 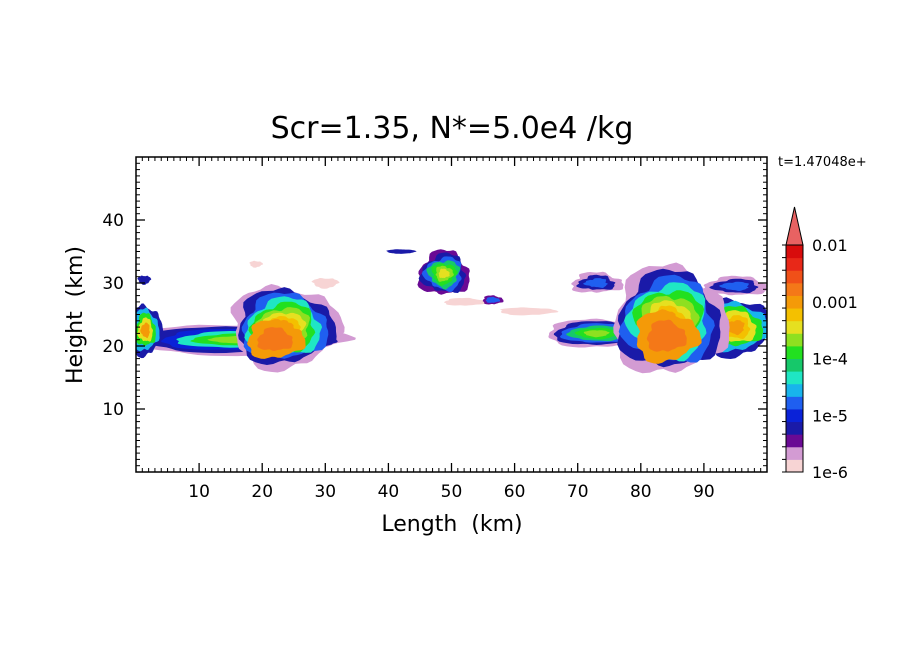 What do you see at coordinates (113, 284) in the screenshot?
I see `y-tick-label: 30` at bounding box center [113, 284].